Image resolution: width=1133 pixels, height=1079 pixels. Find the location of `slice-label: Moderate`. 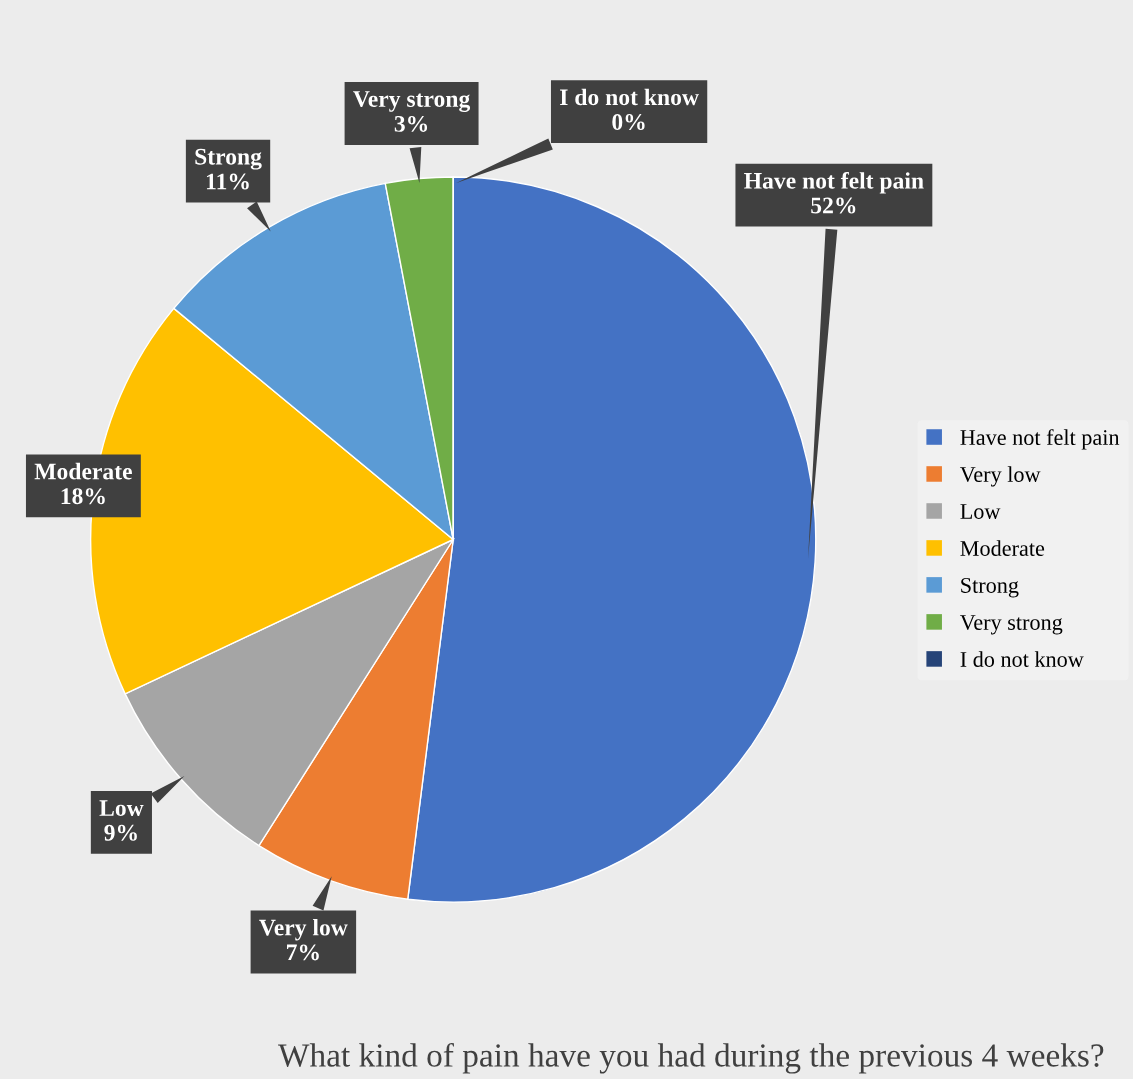

slice-label: Moderate is located at coordinates (83, 471).